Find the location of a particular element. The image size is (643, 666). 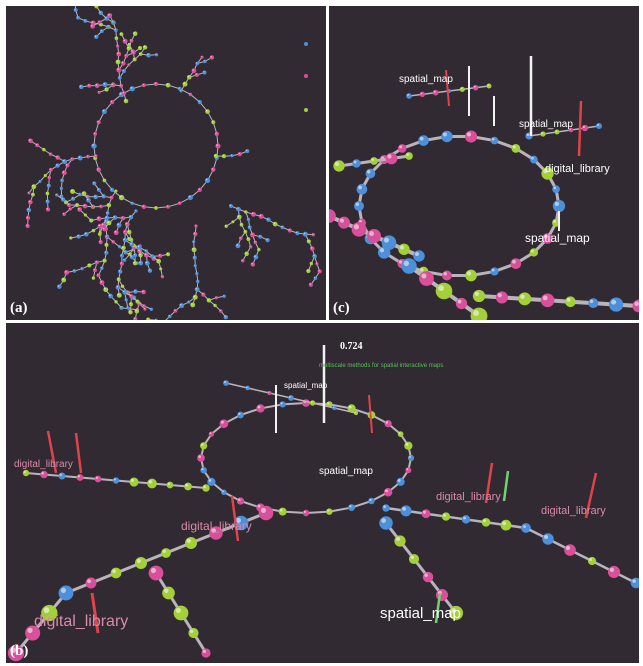

panel-c-label-digital-library: digital_library is located at coordinates (577, 169).